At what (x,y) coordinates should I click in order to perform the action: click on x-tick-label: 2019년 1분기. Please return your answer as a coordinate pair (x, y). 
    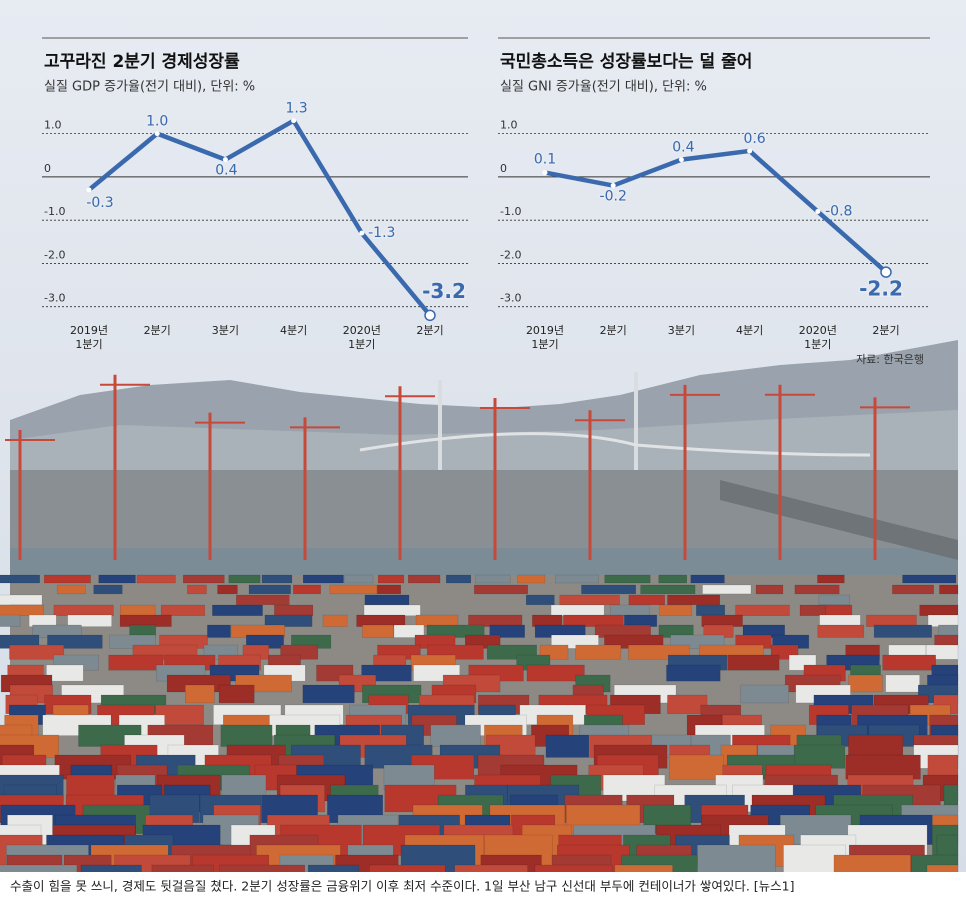
    Looking at the image, I should click on (89, 337).